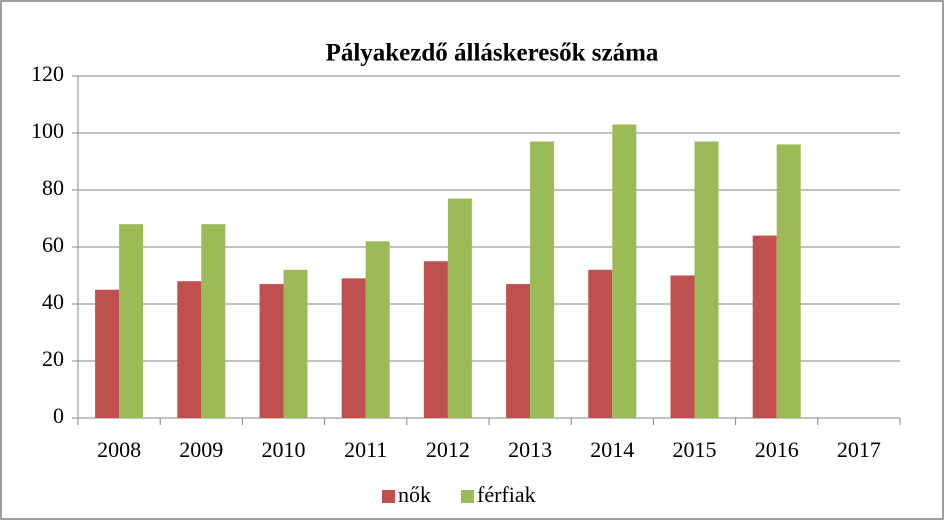 The width and height of the screenshot is (945, 521). What do you see at coordinates (53, 301) in the screenshot?
I see `y-tick-label: 40` at bounding box center [53, 301].